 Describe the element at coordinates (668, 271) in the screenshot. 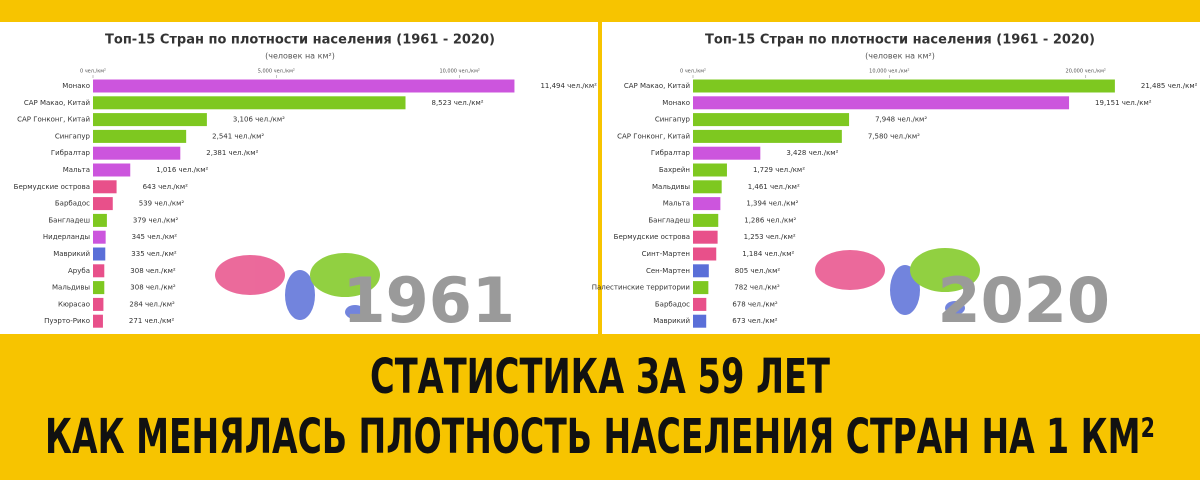

I see `category-label: Сен-Мартен` at that location.